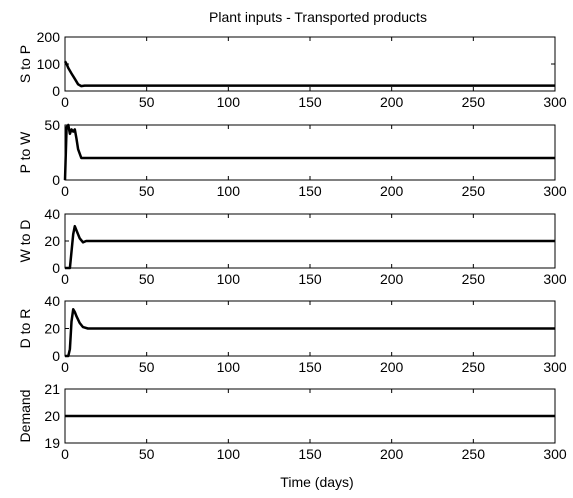 The width and height of the screenshot is (573, 498). What do you see at coordinates (25, 416) in the screenshot?
I see `y-axis-label: Demand` at bounding box center [25, 416].